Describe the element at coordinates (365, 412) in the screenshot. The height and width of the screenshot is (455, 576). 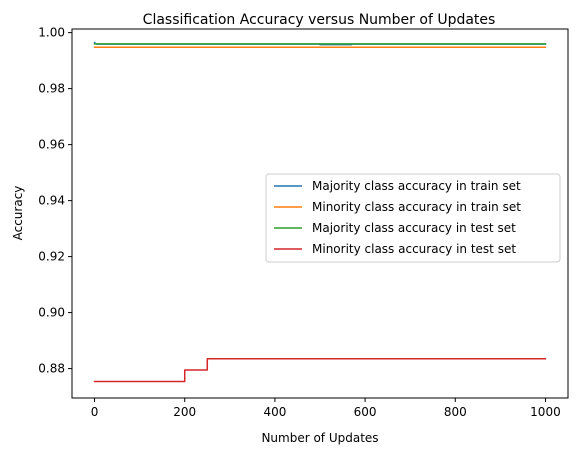
I see `x-tick-label: 600` at that location.